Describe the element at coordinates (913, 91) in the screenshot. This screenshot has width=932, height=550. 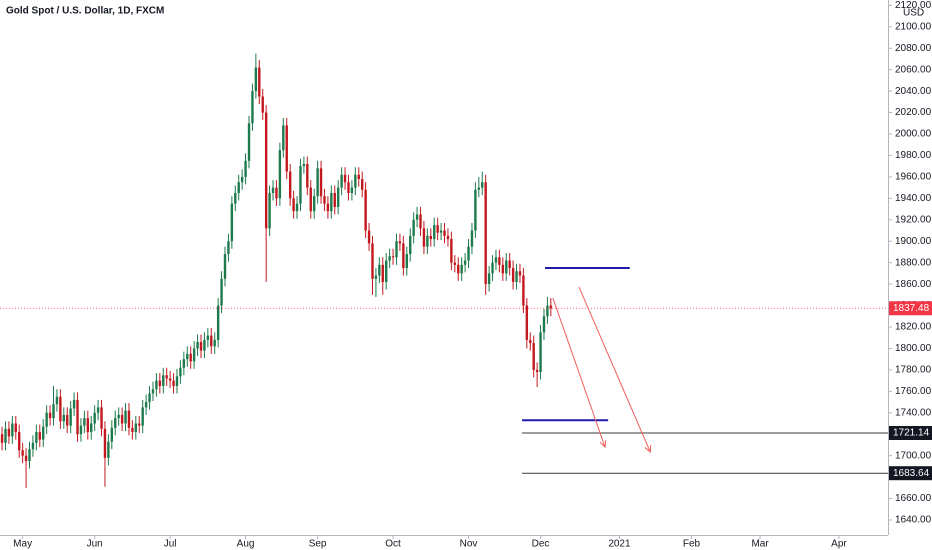
I see `y-tick-label: 2040.00` at that location.